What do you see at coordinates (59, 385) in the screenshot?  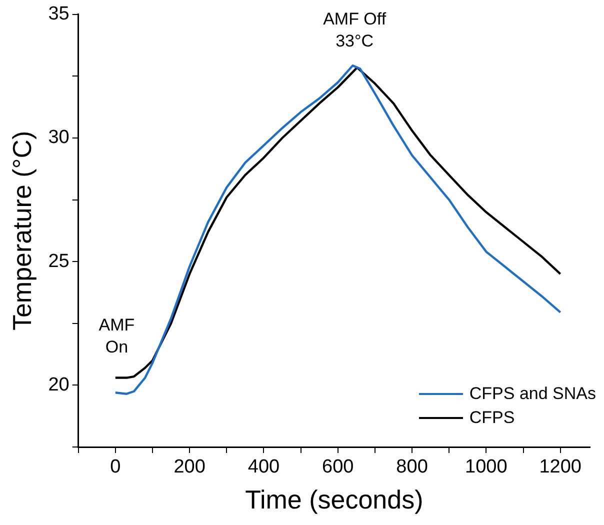 I see `y-tick-label: 20` at bounding box center [59, 385].